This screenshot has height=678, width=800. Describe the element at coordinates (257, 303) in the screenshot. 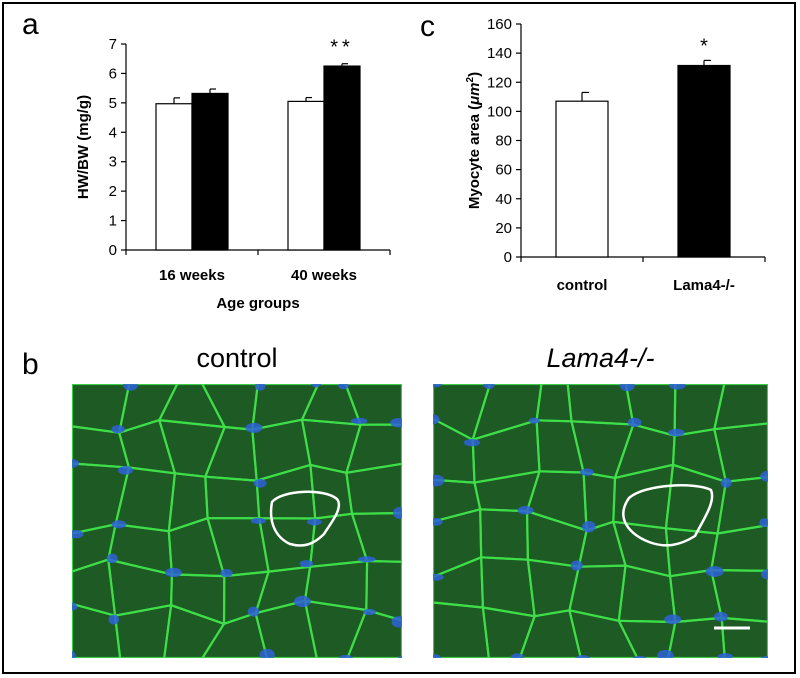

I see `x-axis-label: Age groups` at that location.